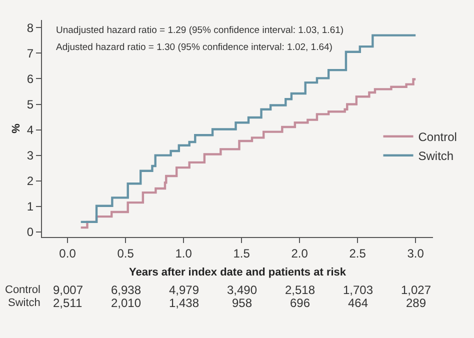 The image size is (474, 338). Describe the element at coordinates (416, 290) in the screenshot. I see `text: 1,027` at that location.